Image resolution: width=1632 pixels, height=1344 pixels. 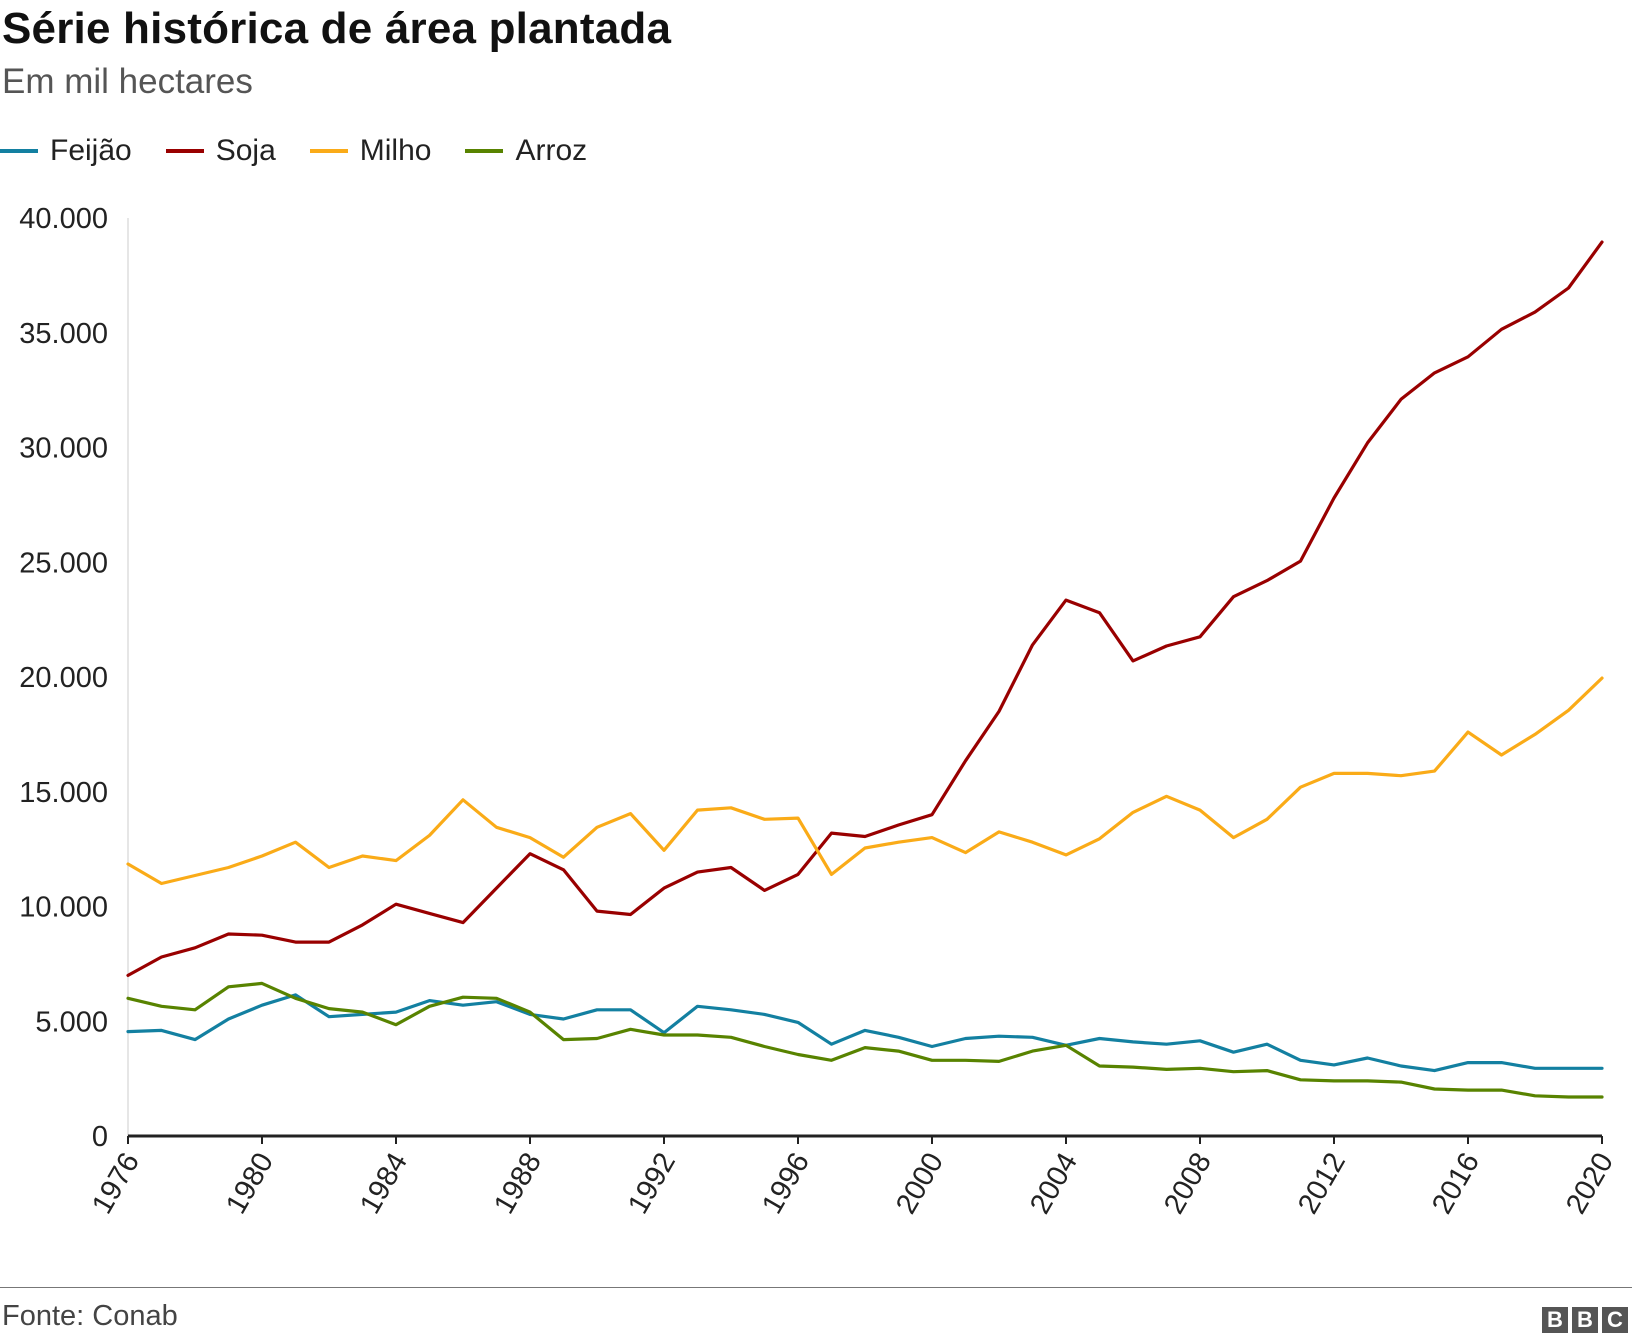 What do you see at coordinates (63, 219) in the screenshot?
I see `y-tick-label: 40.000` at bounding box center [63, 219].